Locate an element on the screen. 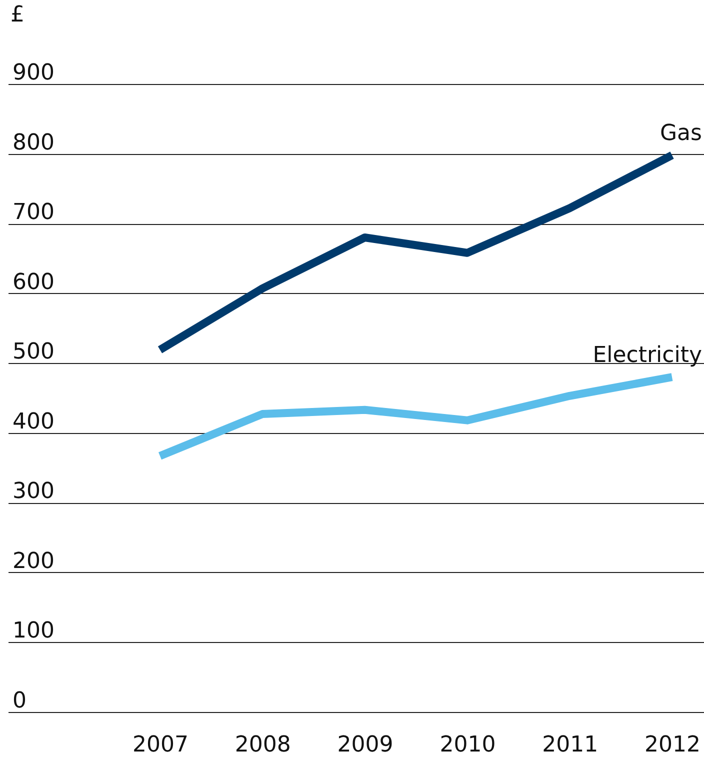  x-tick-label: 2012 is located at coordinates (672, 745).